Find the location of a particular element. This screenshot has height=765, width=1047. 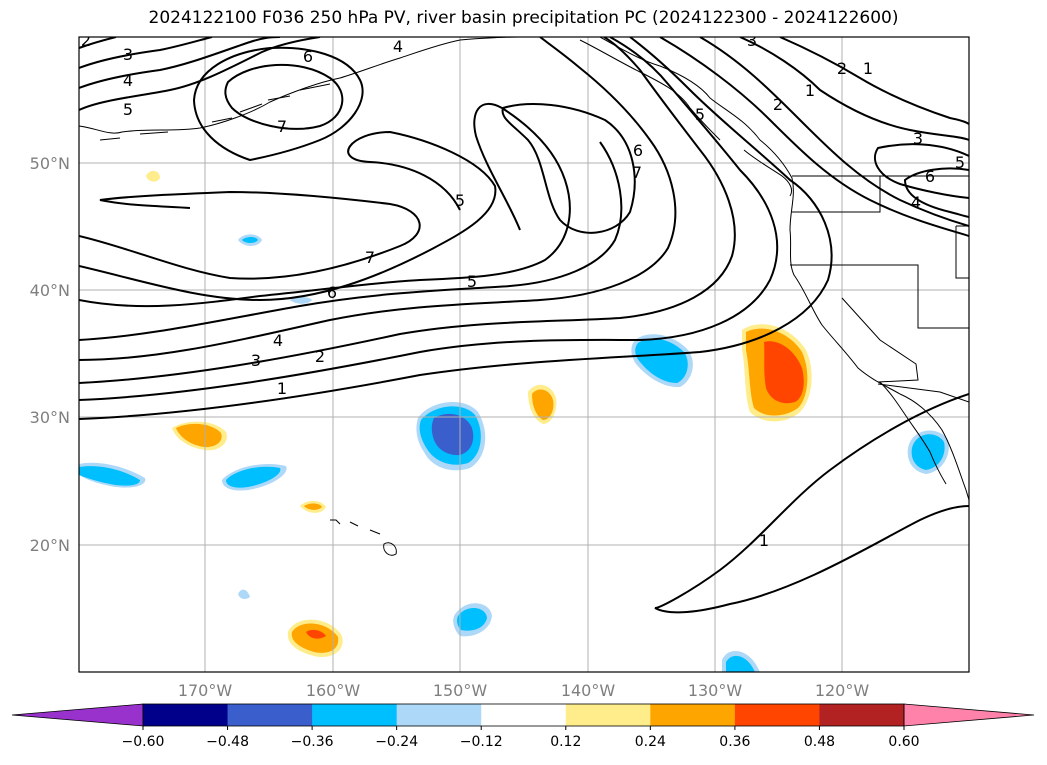

aleutian-islands is located at coordinates (215, 112).